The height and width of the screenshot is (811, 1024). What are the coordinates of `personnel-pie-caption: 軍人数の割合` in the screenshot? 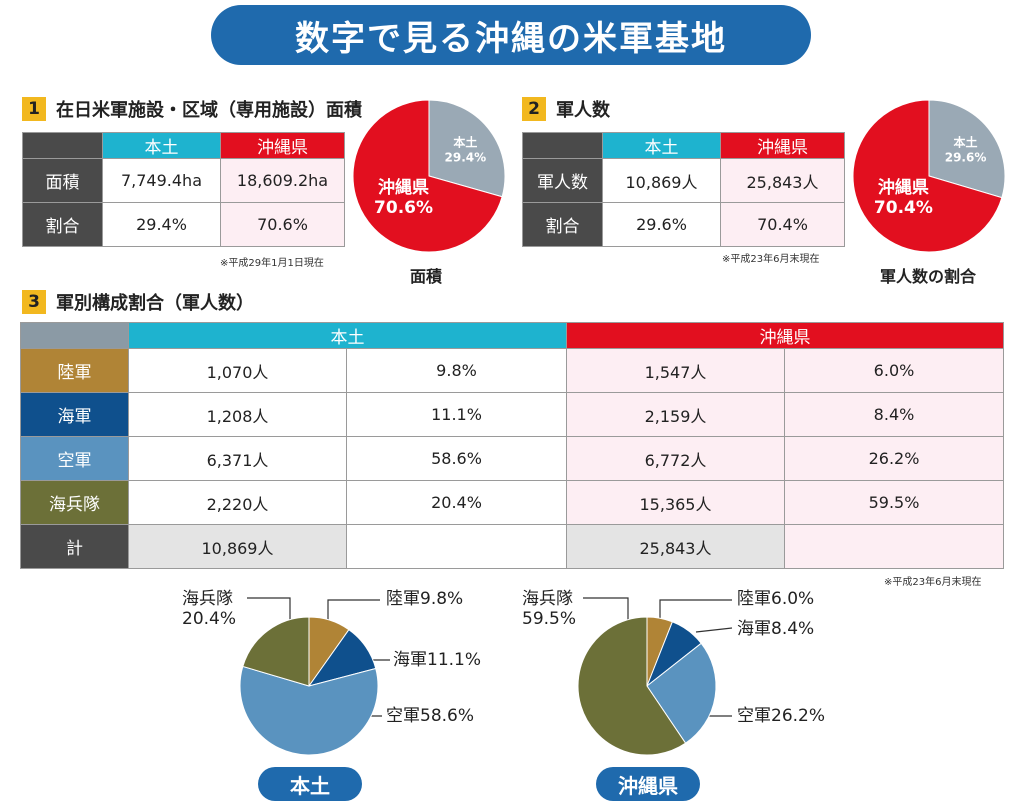 It's located at (928, 276).